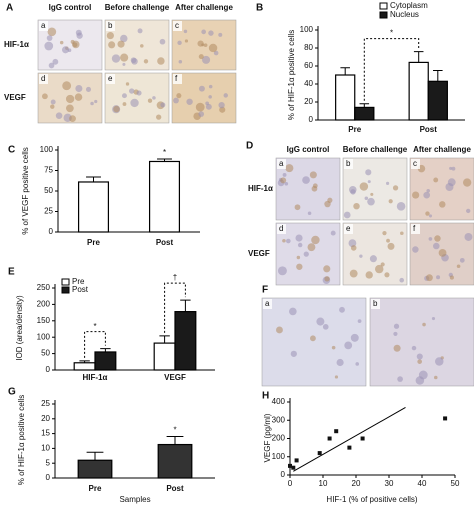 The height and width of the screenshot is (506, 474). Describe the element at coordinates (308, 83) in the screenshot. I see `y-tick-label: 40` at that location.